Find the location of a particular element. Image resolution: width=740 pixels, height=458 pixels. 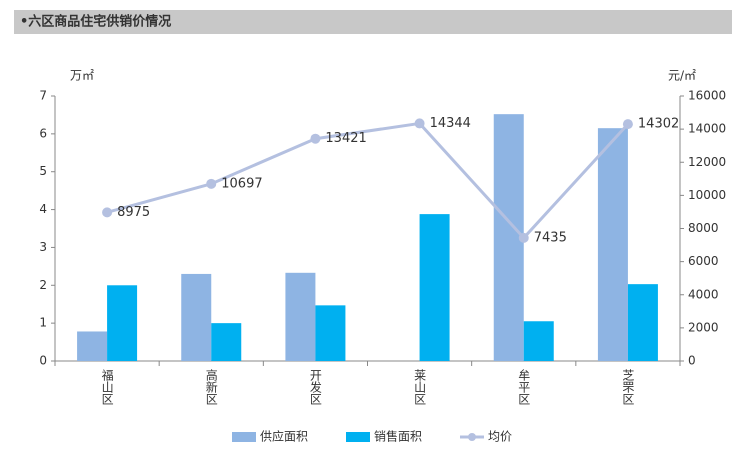

y2-tick-label: 0 is located at coordinates (692, 361).